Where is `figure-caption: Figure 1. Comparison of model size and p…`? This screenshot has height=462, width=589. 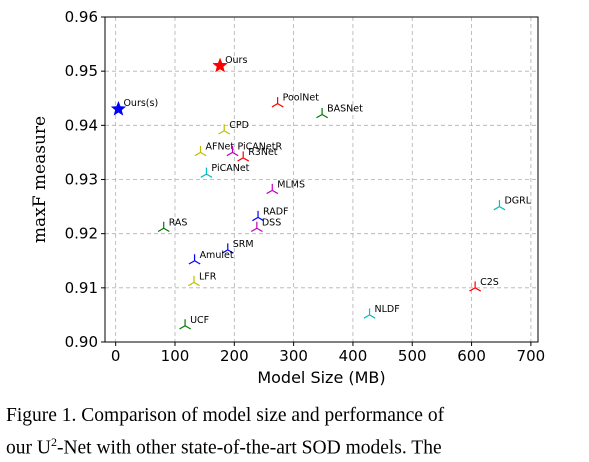 figure-caption: Figure 1. Comparison of model size and p… is located at coordinates (294, 432).